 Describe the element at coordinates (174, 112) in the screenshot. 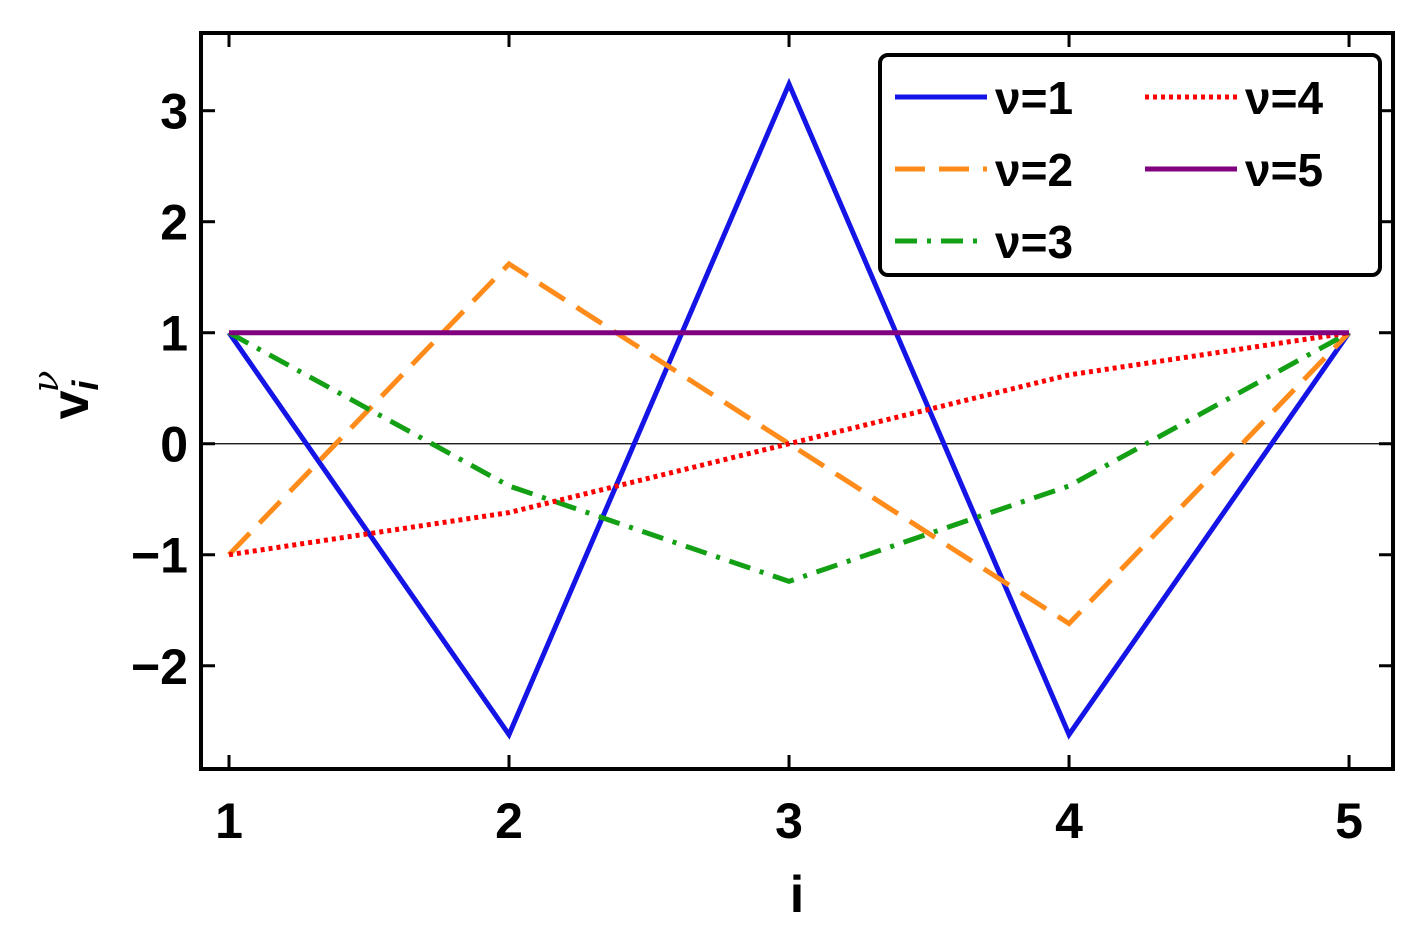

I see `y-tick-label: 3` at that location.